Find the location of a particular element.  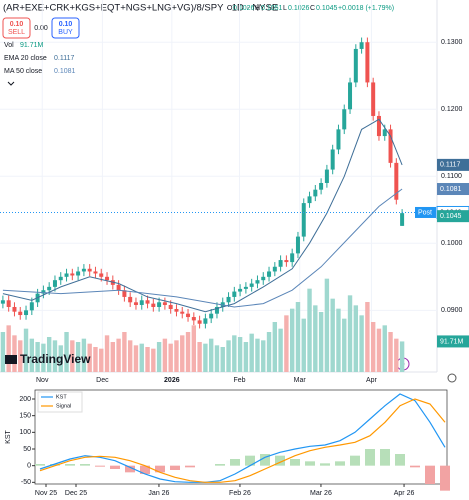

legend-value: 91.71M is located at coordinates (32, 45).